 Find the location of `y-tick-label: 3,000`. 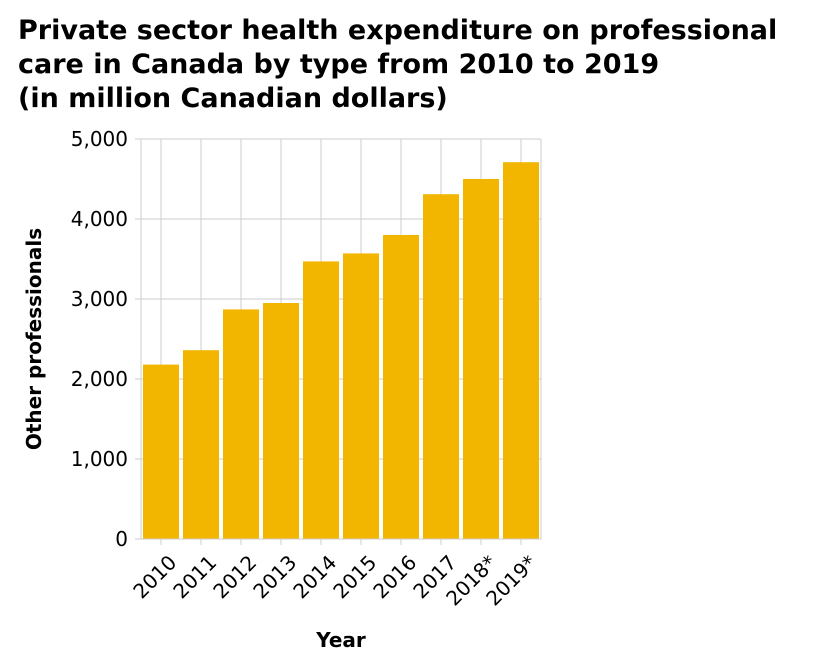

y-tick-label: 3,000 is located at coordinates (99, 299).